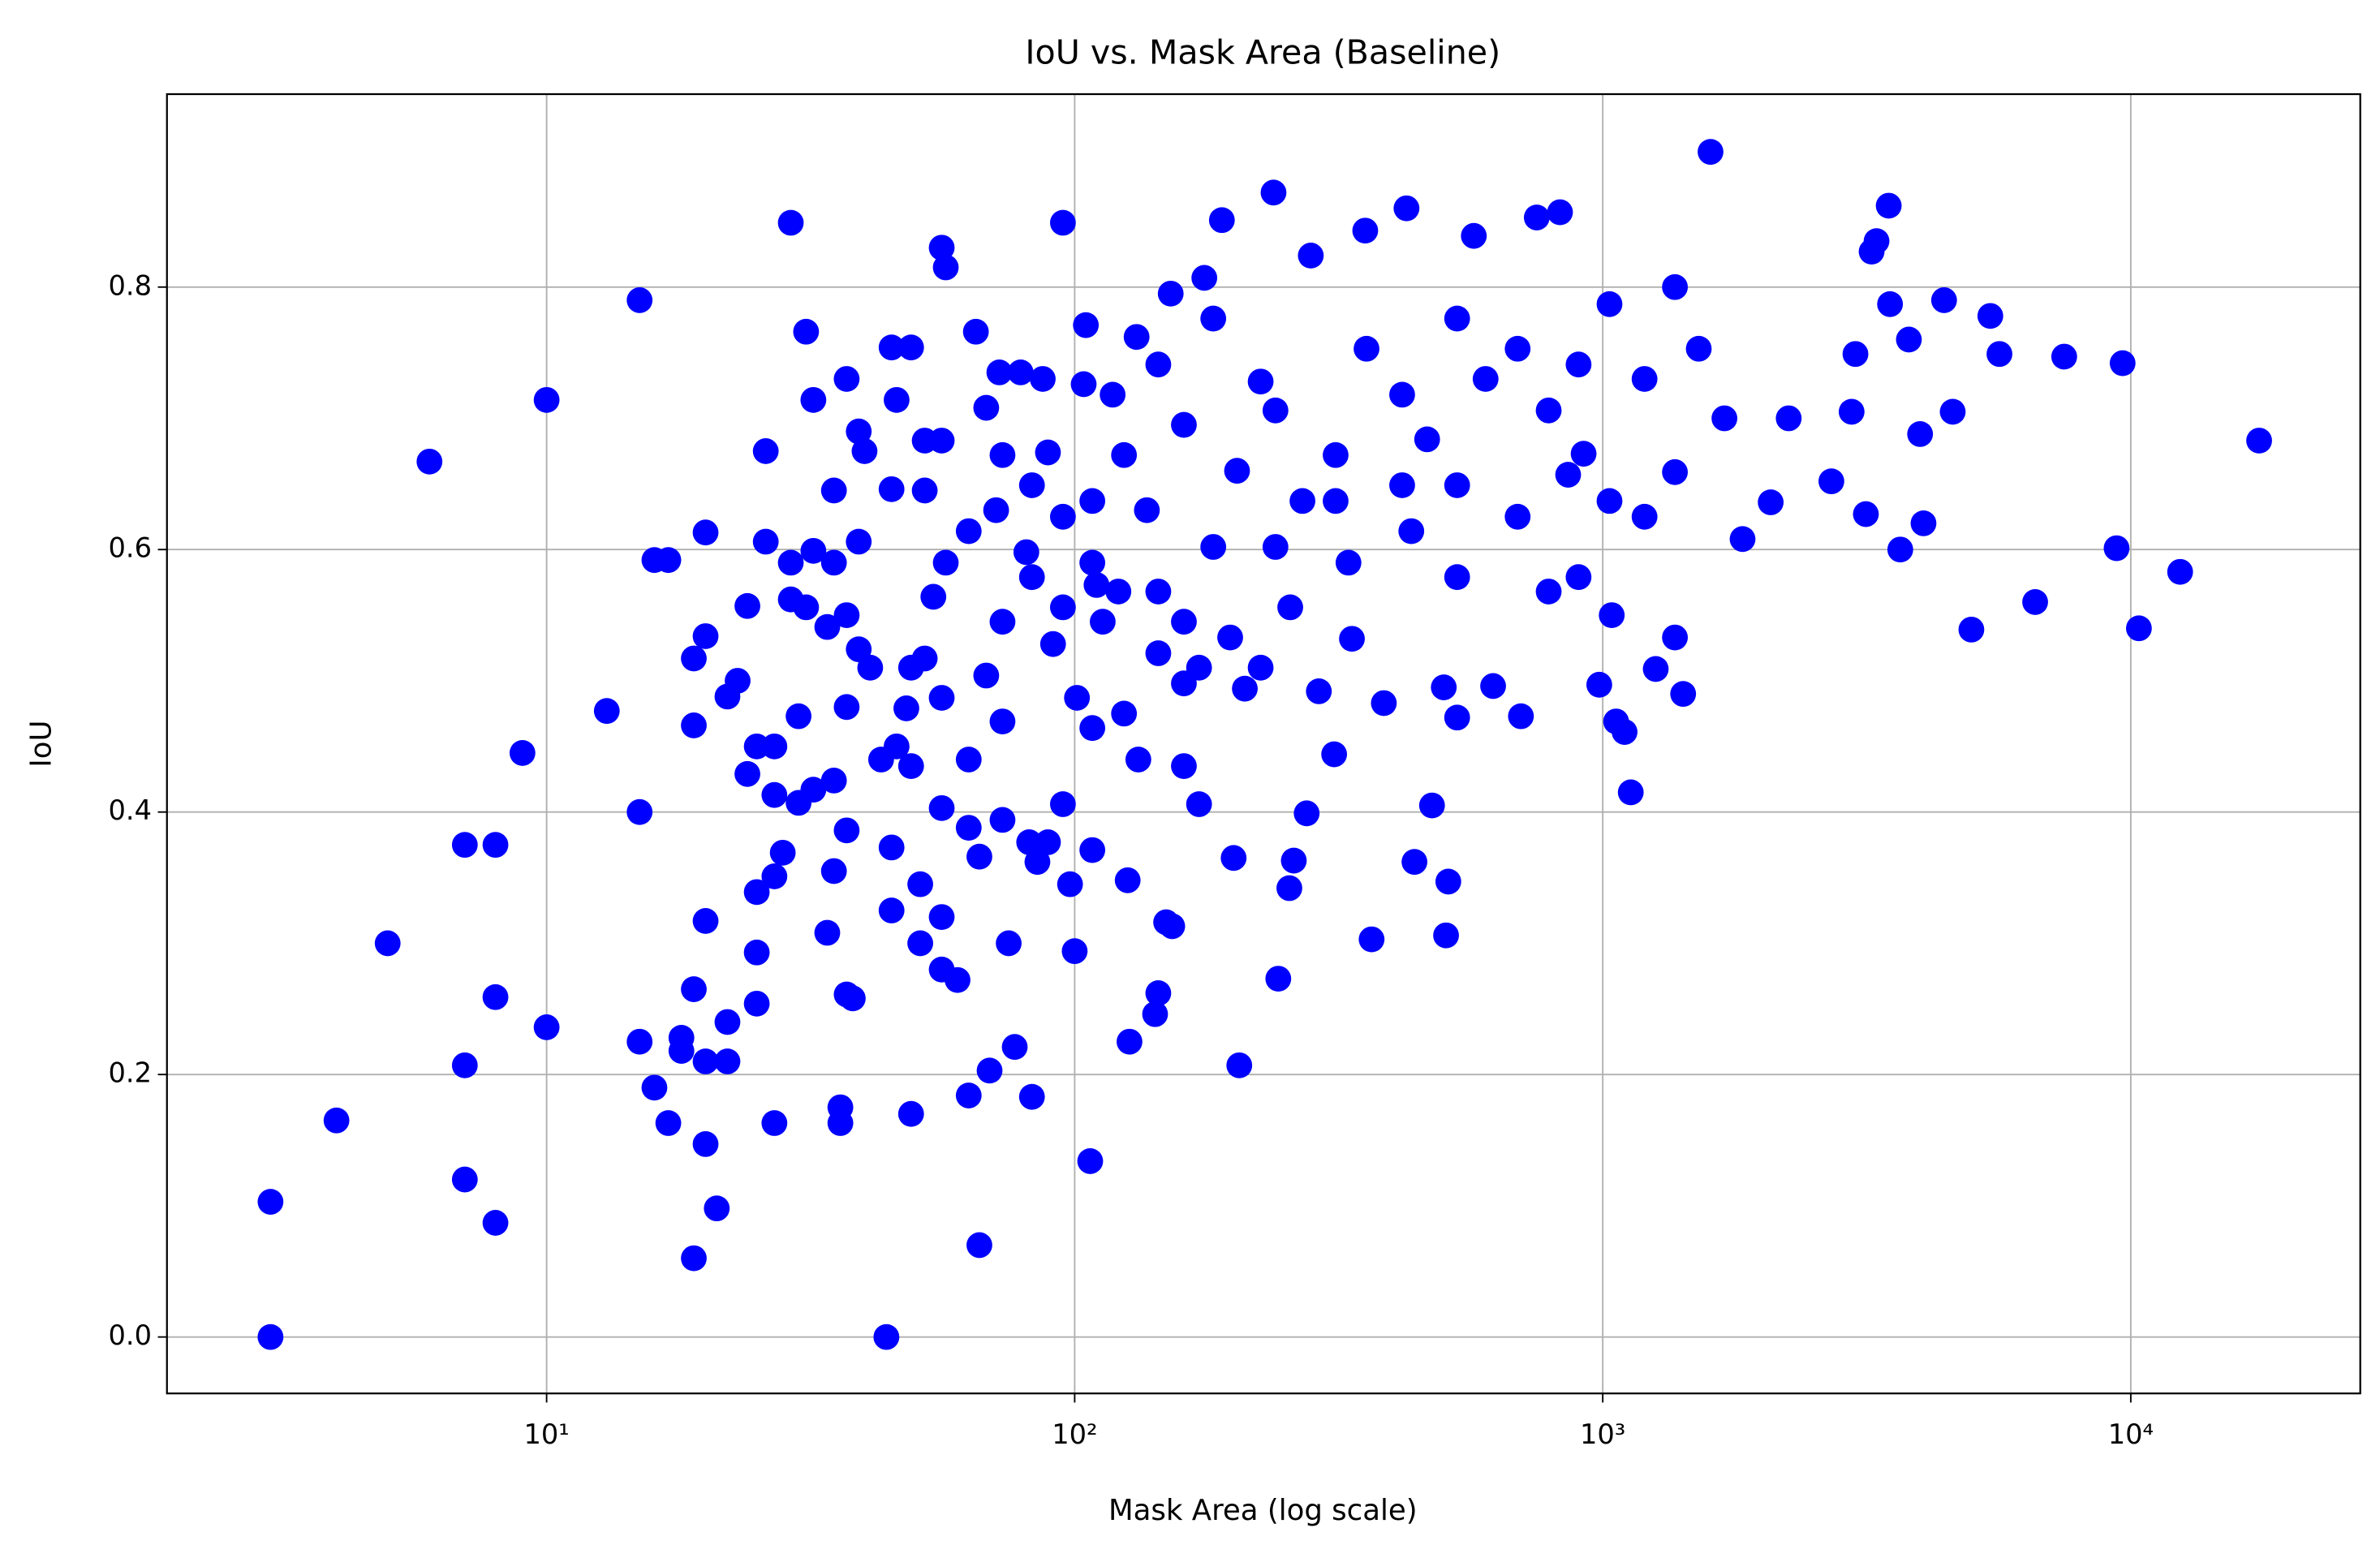 This screenshot has width=2380, height=1558. Describe the element at coordinates (1263, 1510) in the screenshot. I see `x-axis-label: Mask Area (log scale)` at that location.